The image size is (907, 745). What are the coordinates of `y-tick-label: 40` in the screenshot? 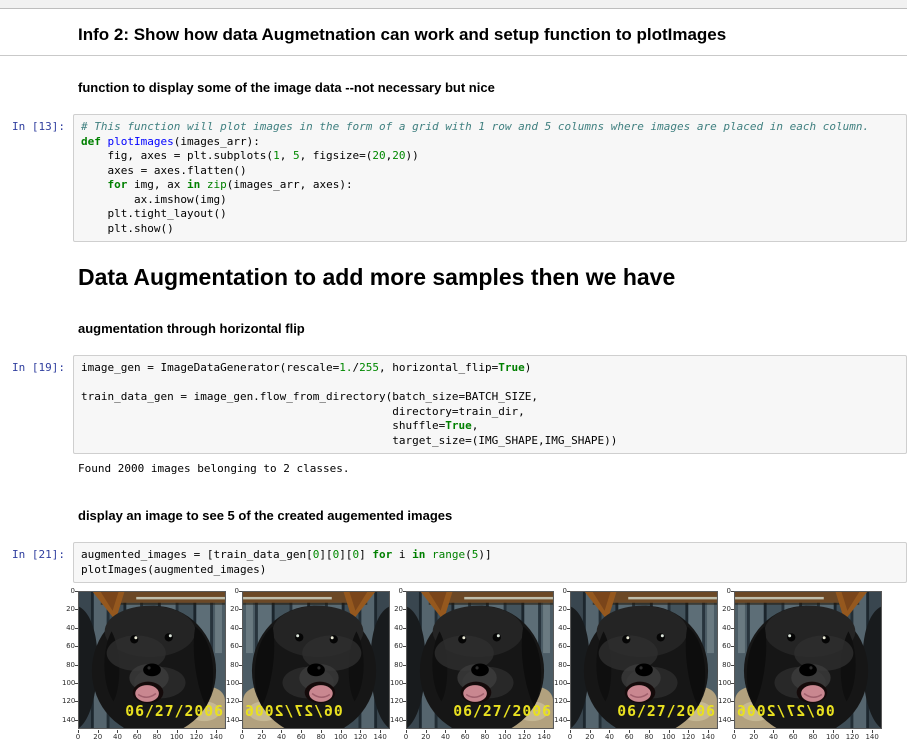 It's located at (70, 627).